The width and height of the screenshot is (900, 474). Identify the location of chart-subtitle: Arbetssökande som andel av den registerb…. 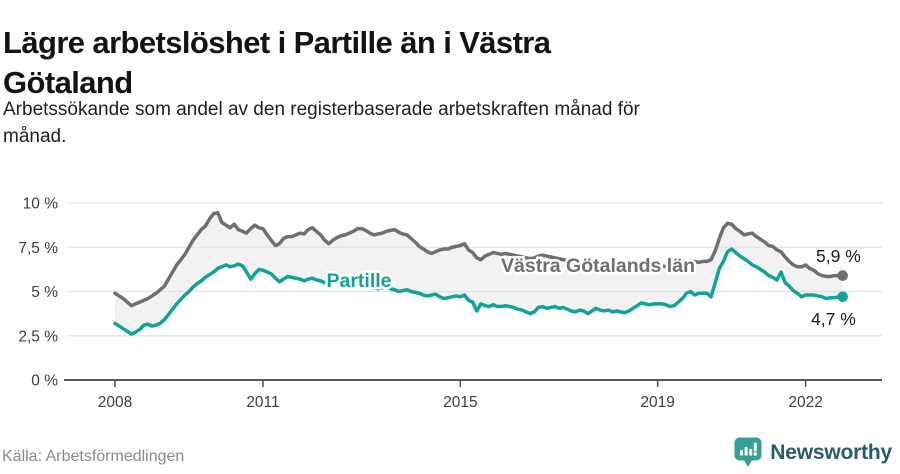
(321, 124).